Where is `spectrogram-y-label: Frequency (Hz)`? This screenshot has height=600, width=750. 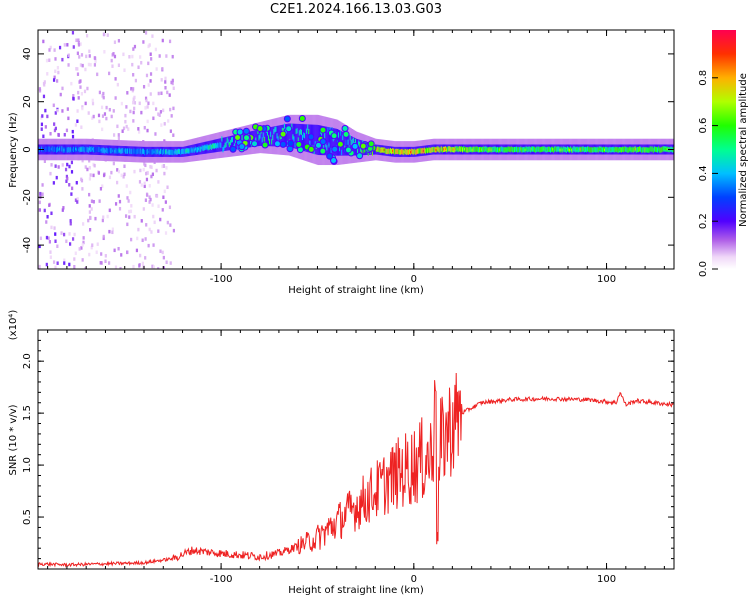 spectrogram-y-label: Frequency (Hz) is located at coordinates (13, 150).